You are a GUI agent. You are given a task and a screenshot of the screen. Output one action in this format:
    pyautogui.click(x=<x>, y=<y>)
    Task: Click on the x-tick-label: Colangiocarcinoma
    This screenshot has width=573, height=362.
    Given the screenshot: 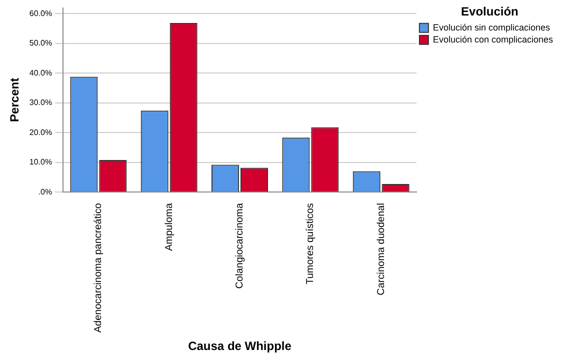 What is the action you would take?
    pyautogui.click(x=240, y=245)
    